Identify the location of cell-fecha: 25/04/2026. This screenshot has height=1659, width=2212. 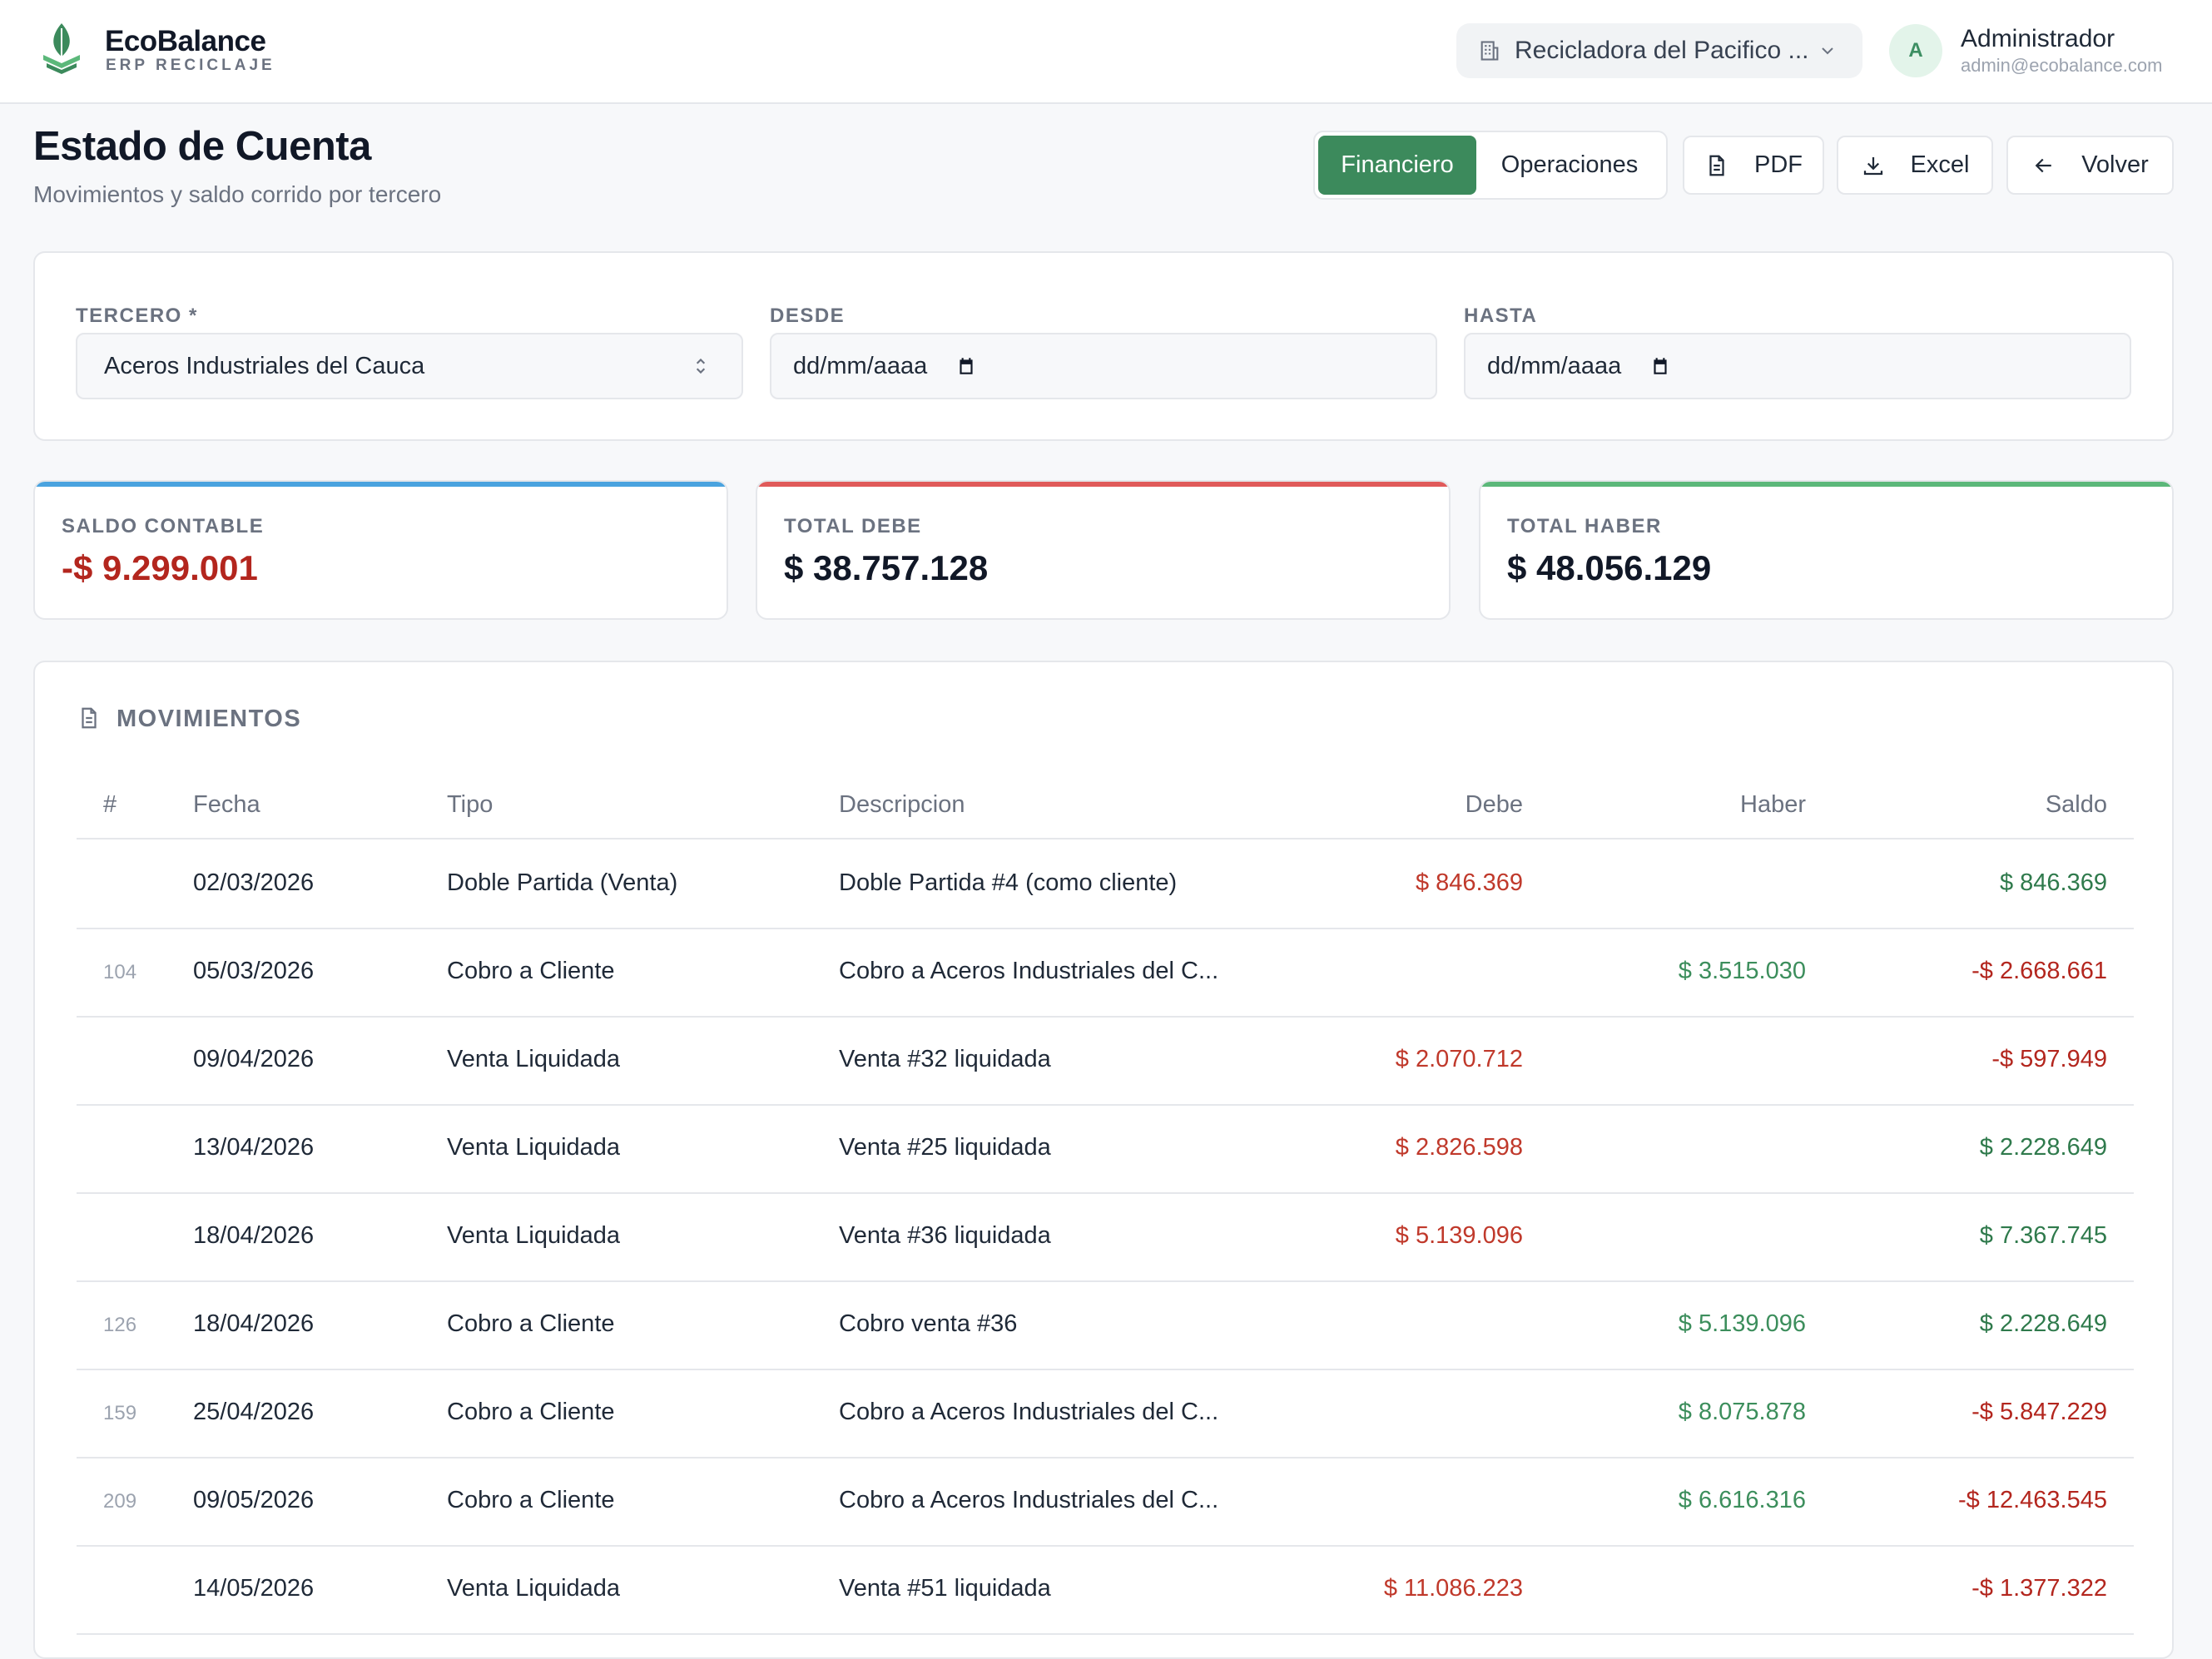
(254, 1412).